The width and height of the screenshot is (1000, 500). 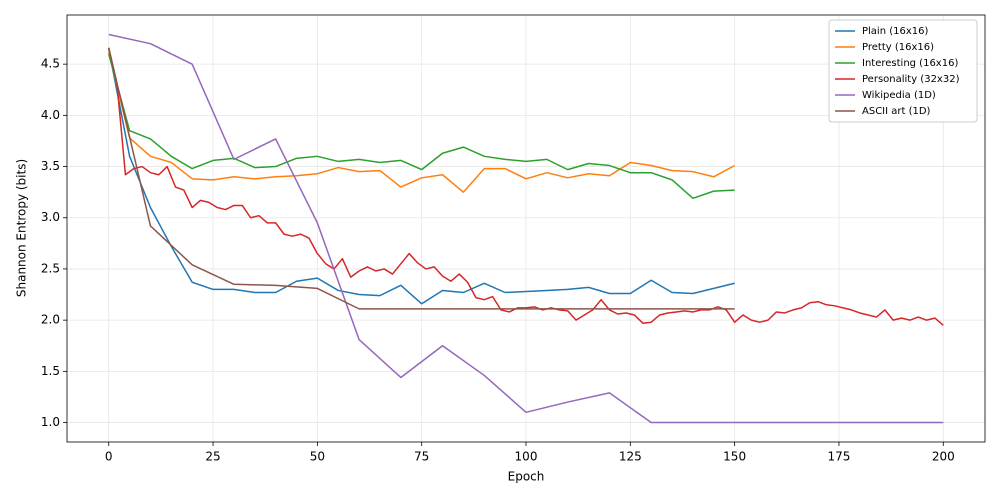 I want to click on x-tick-label: 100, so click(x=526, y=457).